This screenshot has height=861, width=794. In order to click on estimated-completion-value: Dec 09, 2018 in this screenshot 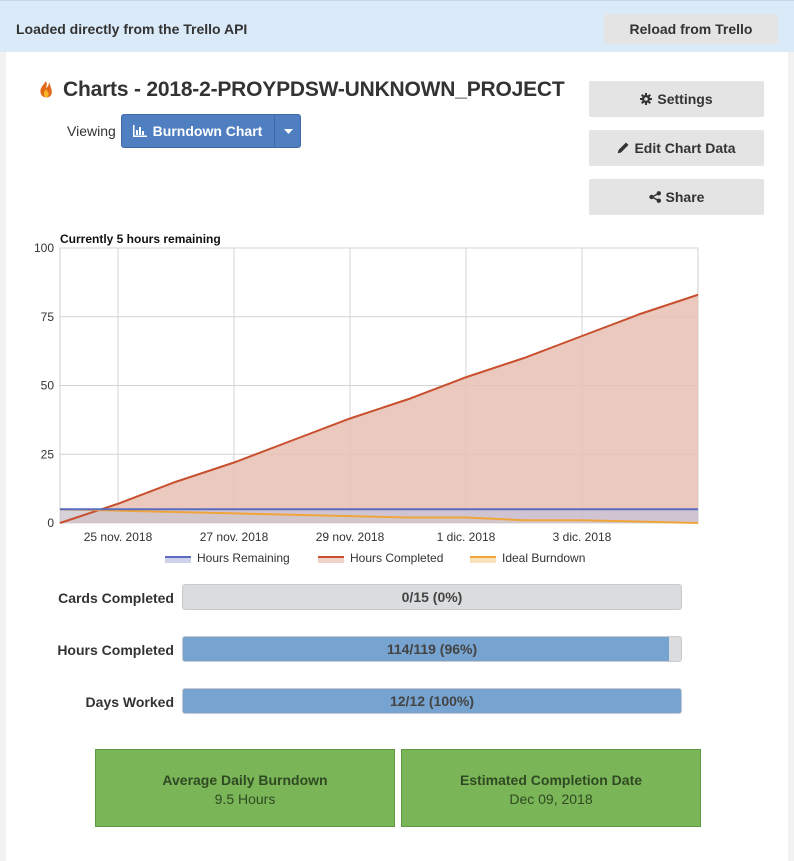, I will do `click(551, 799)`.